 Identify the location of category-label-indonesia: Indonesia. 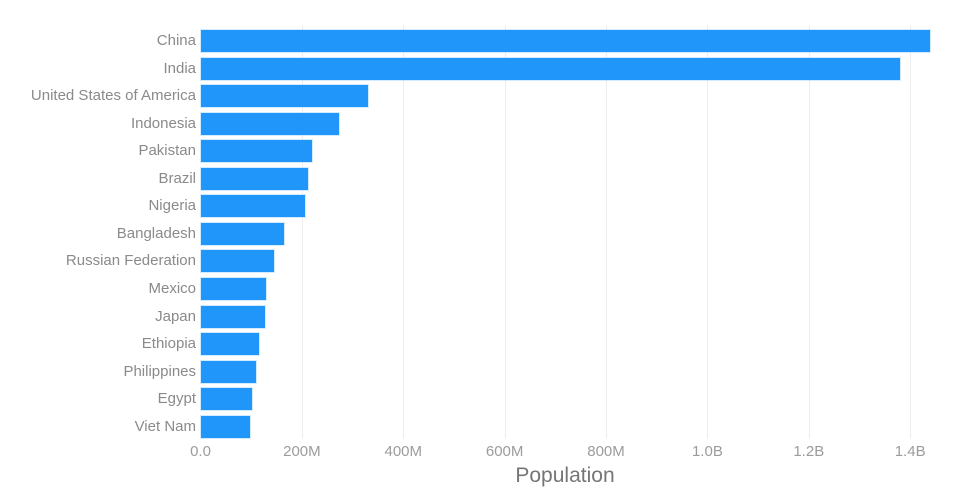
(163, 123).